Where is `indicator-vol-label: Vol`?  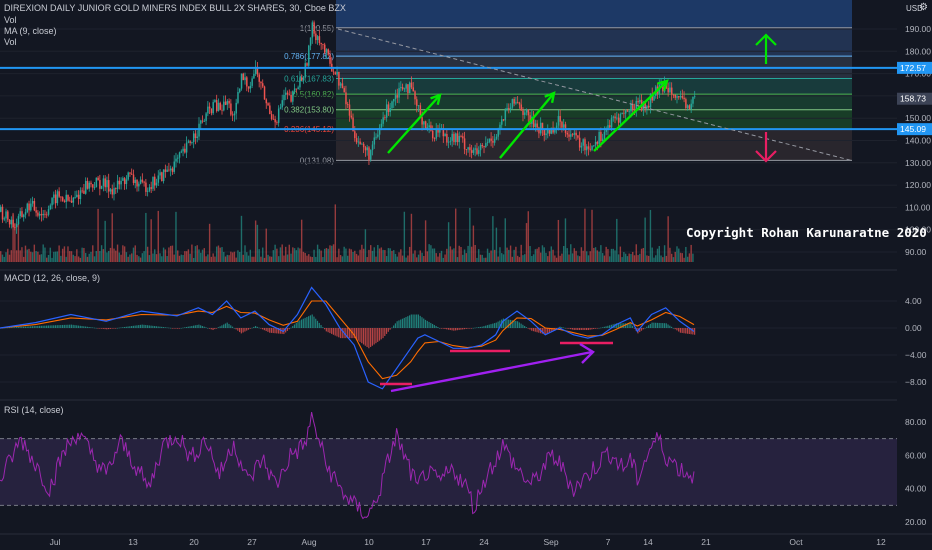 indicator-vol-label: Vol is located at coordinates (10, 20).